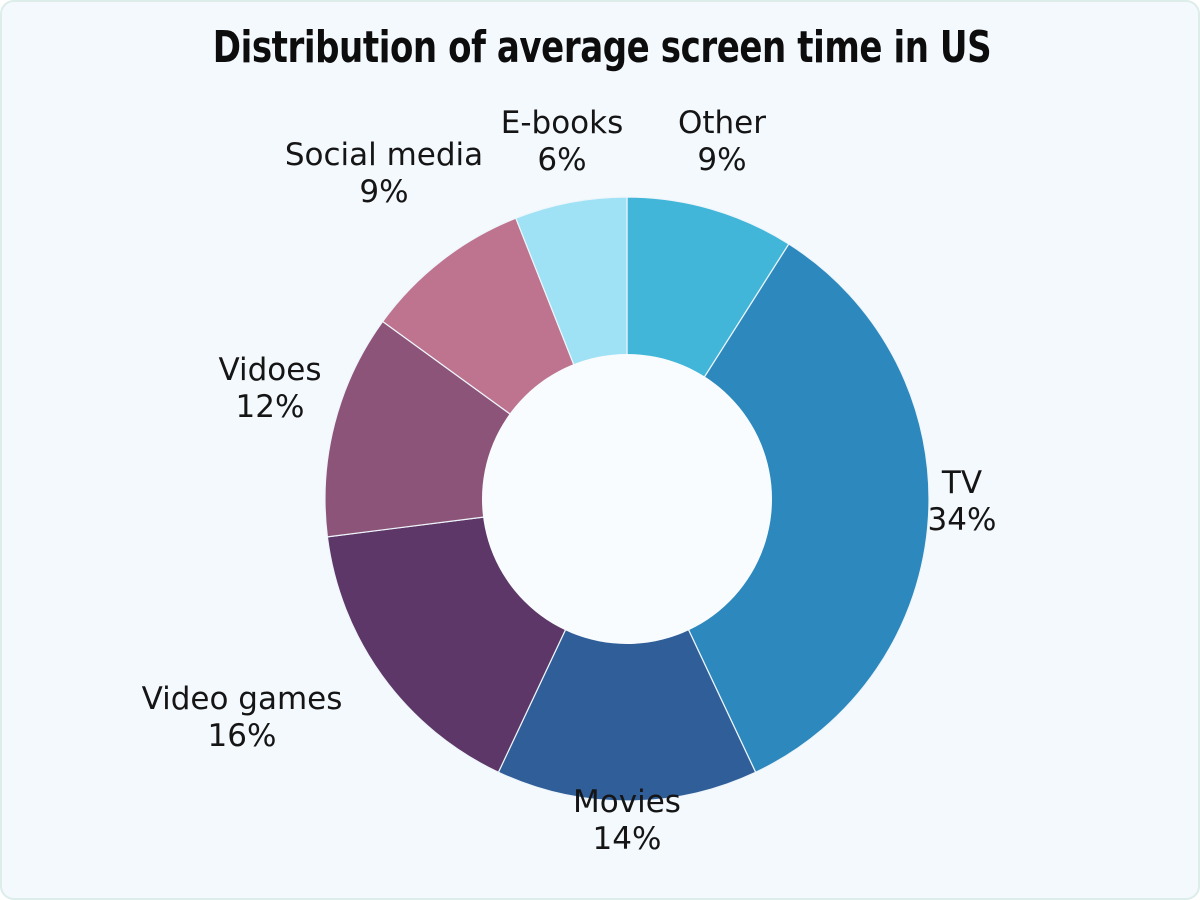 Image resolution: width=1200 pixels, height=900 pixels. Describe the element at coordinates (962, 519) in the screenshot. I see `slice-label-tv-value: 34%` at that location.